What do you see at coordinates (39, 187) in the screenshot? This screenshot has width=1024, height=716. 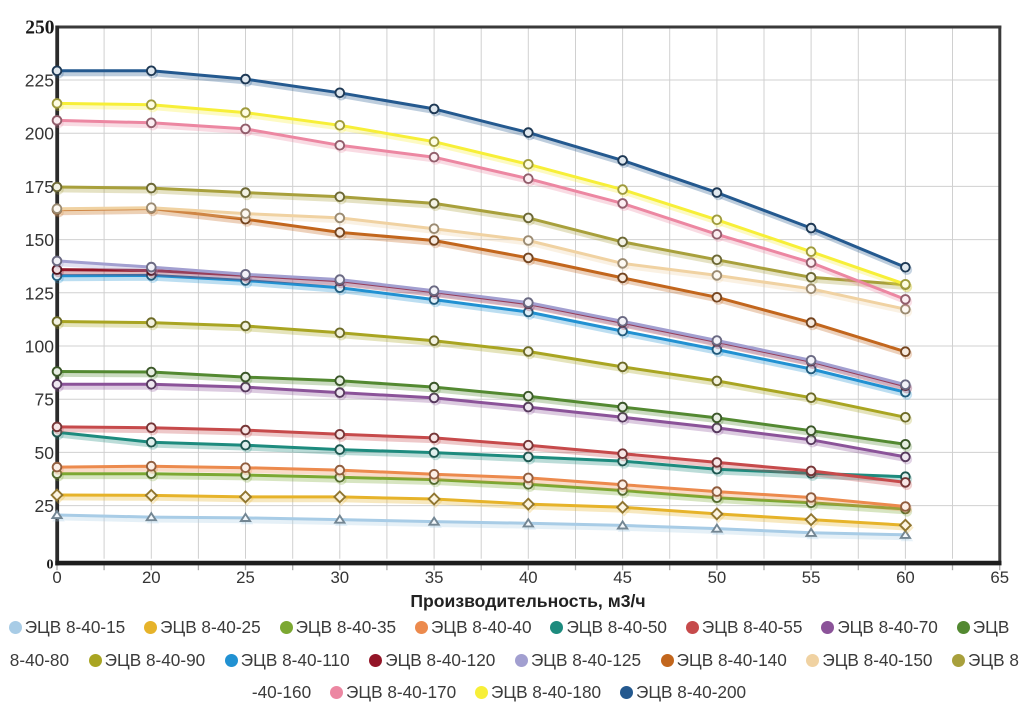 I see `svg-text: 175` at bounding box center [39, 187].